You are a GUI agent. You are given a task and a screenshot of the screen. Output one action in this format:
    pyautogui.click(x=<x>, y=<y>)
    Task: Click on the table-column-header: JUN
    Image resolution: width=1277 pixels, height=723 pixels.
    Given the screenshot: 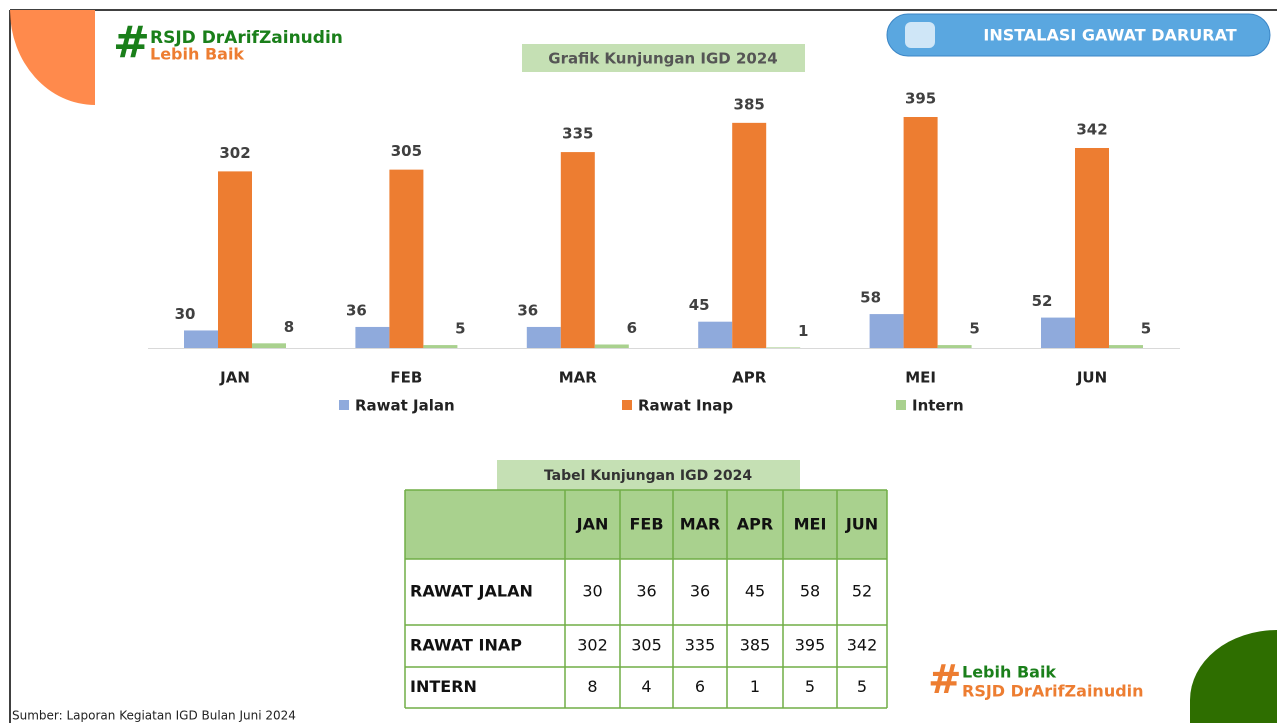 What is the action you would take?
    pyautogui.click(x=861, y=524)
    